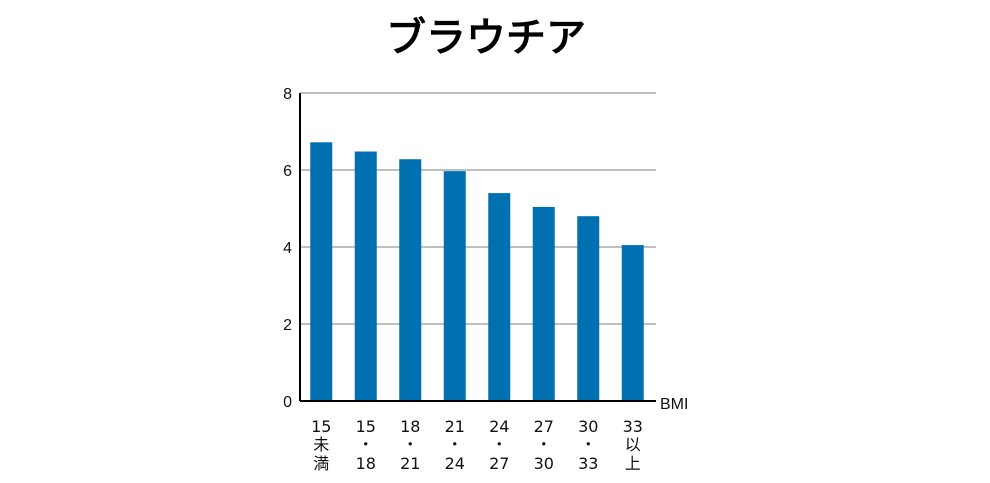 The width and height of the screenshot is (990, 483). I want to click on x-axis-label: BMI, so click(674, 404).